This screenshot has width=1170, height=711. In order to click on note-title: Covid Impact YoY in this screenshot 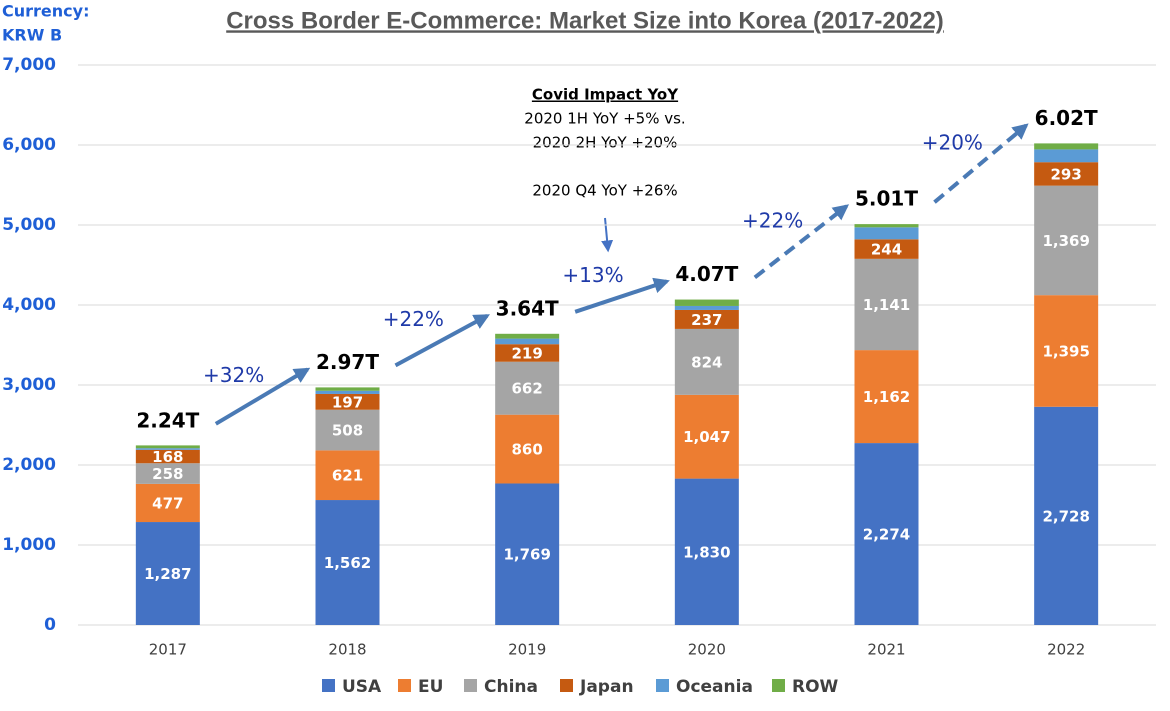, I will do `click(605, 95)`.